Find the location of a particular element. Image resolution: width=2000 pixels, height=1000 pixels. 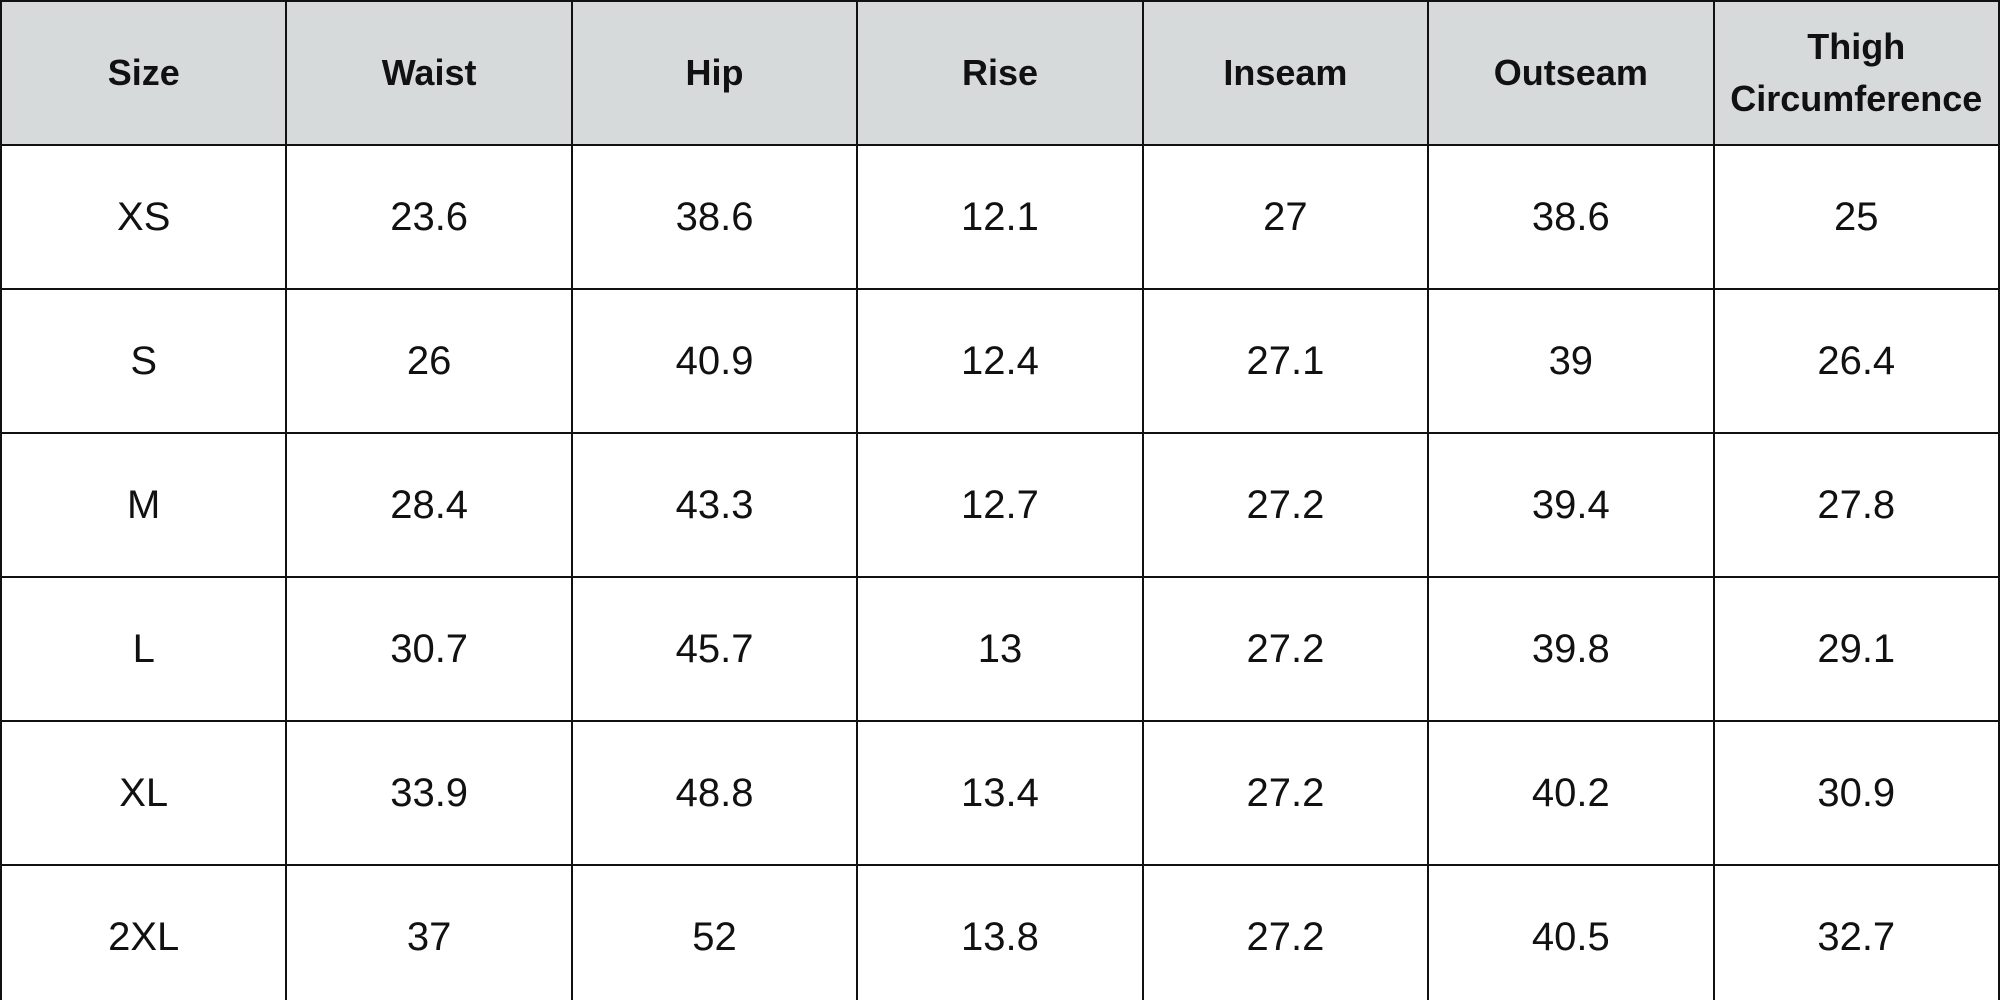

table-cell: 39 is located at coordinates (1571, 361).